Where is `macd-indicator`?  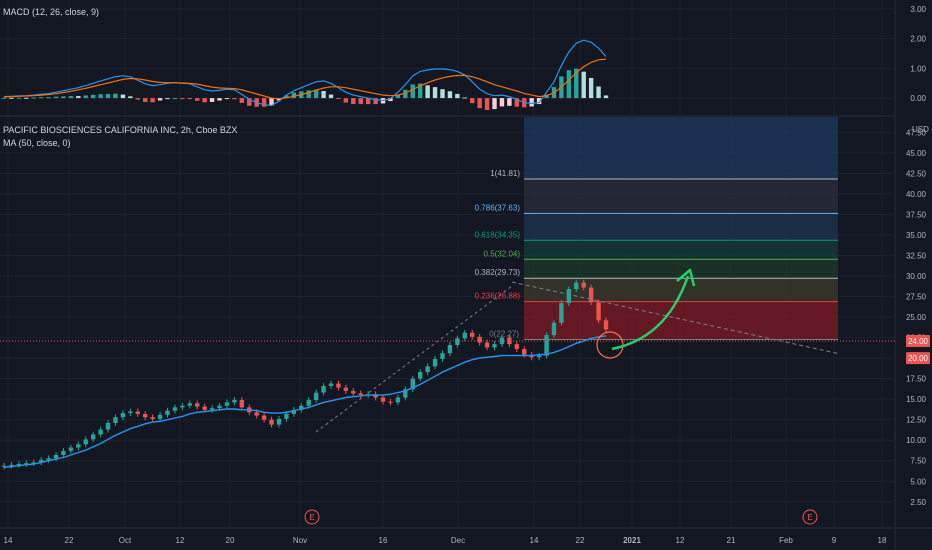
macd-indicator is located at coordinates (305, 74).